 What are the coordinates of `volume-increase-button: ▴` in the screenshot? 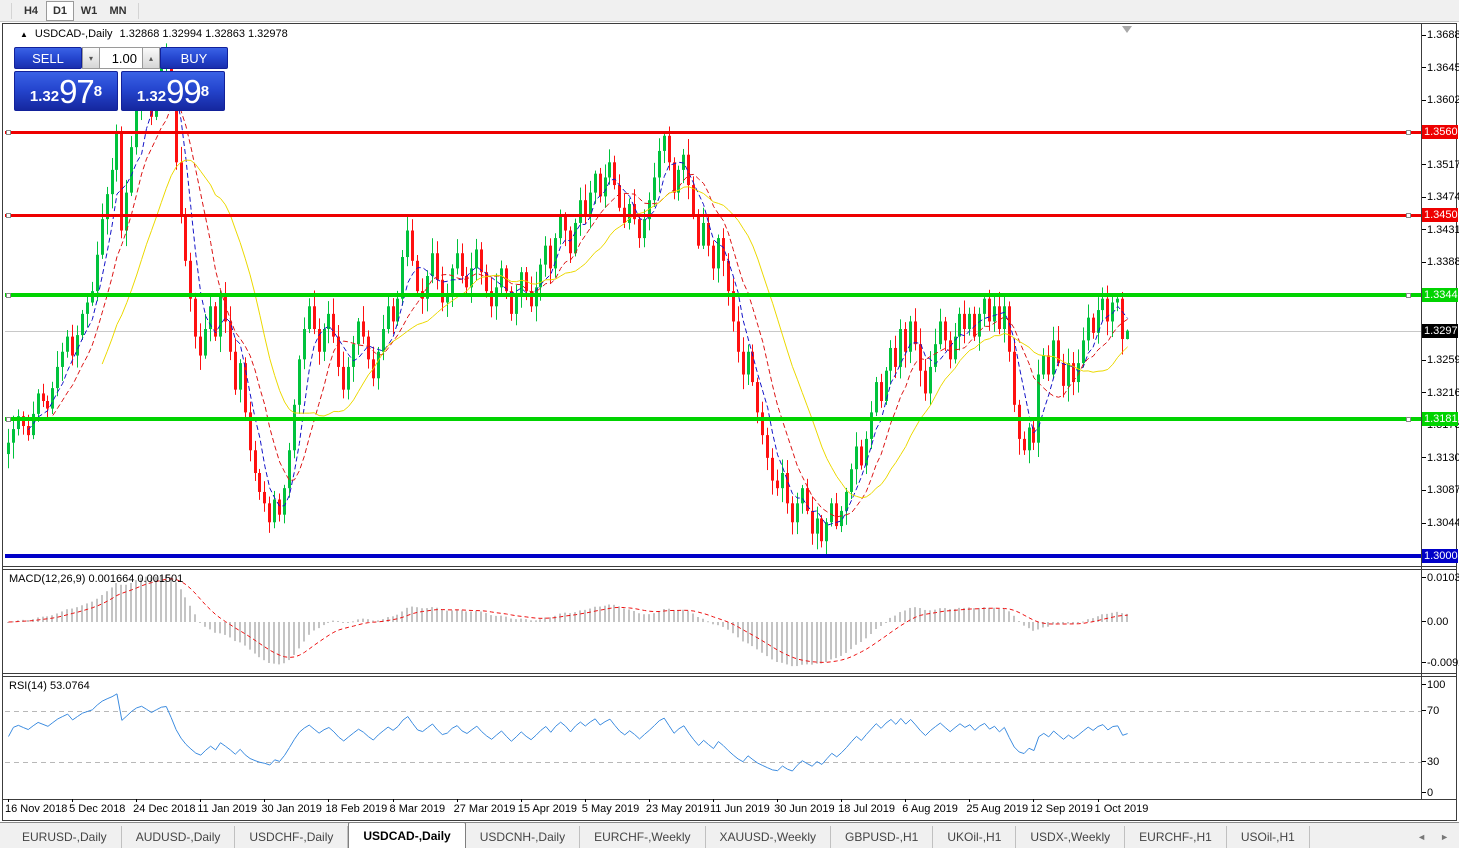 It's located at (151, 58).